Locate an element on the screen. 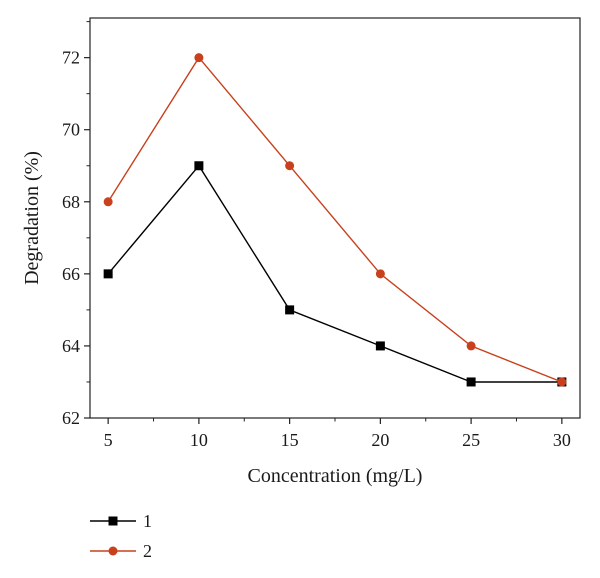  legend-label-2: 2 is located at coordinates (147, 551).